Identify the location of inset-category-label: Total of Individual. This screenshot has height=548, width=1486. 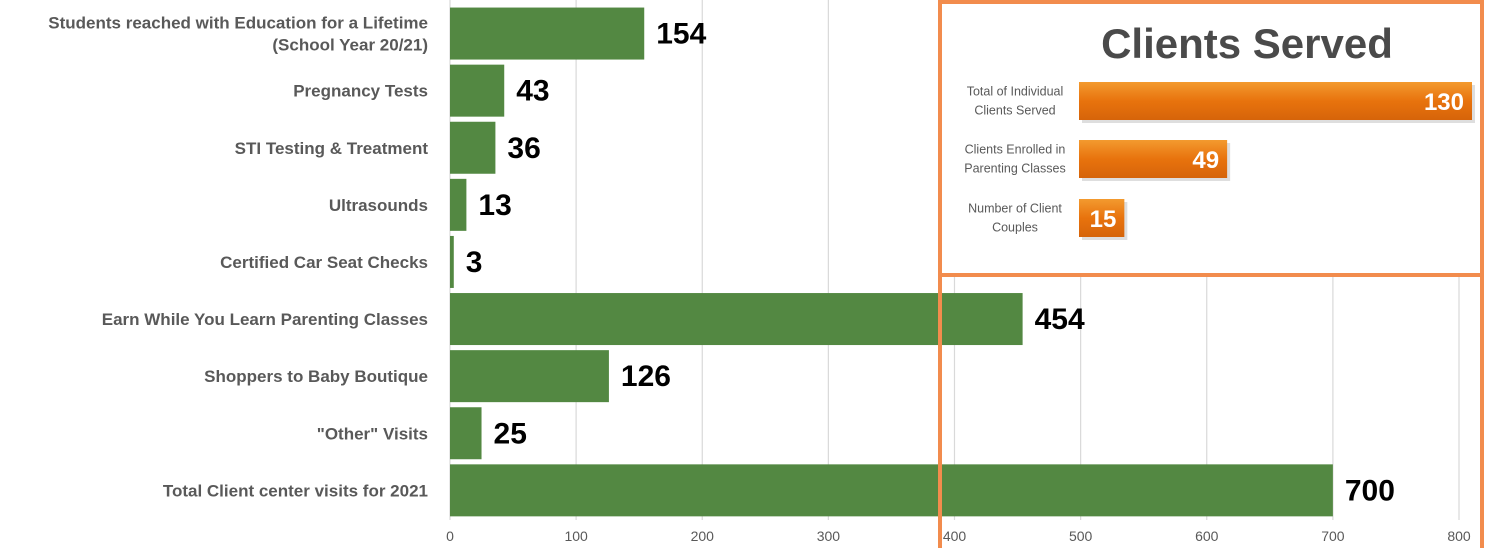
(1015, 92).